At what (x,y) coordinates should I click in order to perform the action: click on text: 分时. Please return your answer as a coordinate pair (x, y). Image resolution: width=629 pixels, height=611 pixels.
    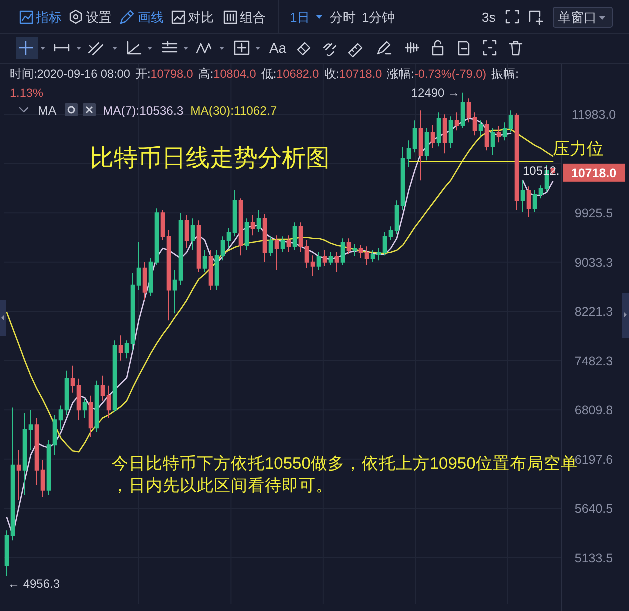
    Looking at the image, I should click on (343, 17).